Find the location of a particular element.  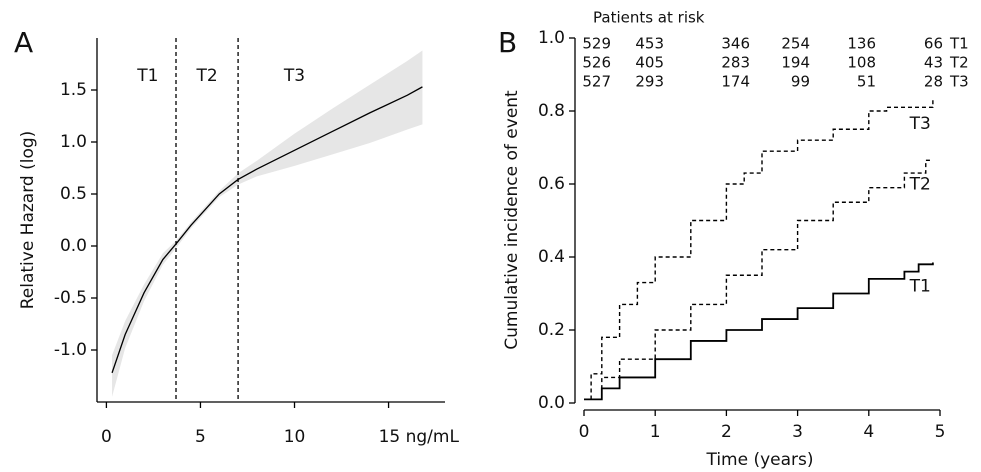

at-risk-label: T1 is located at coordinates (959, 44).